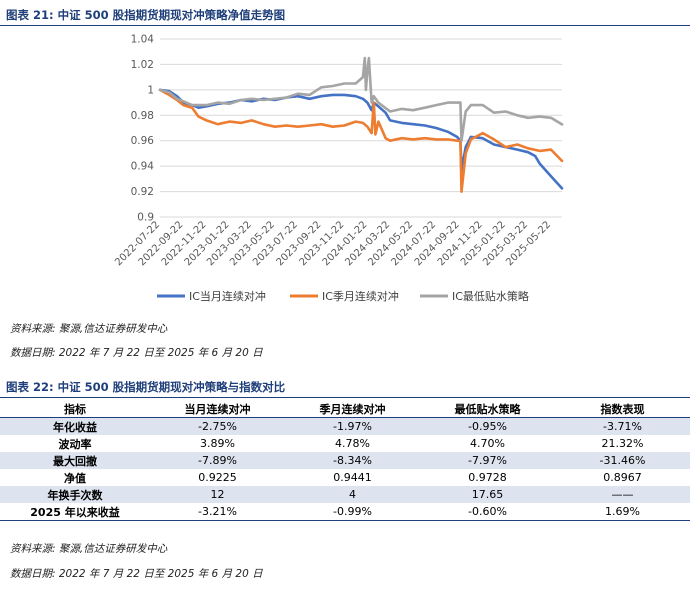 This screenshot has height=589, width=700. Describe the element at coordinates (143, 167) in the screenshot. I see `y-tick-label: 0.94` at that location.